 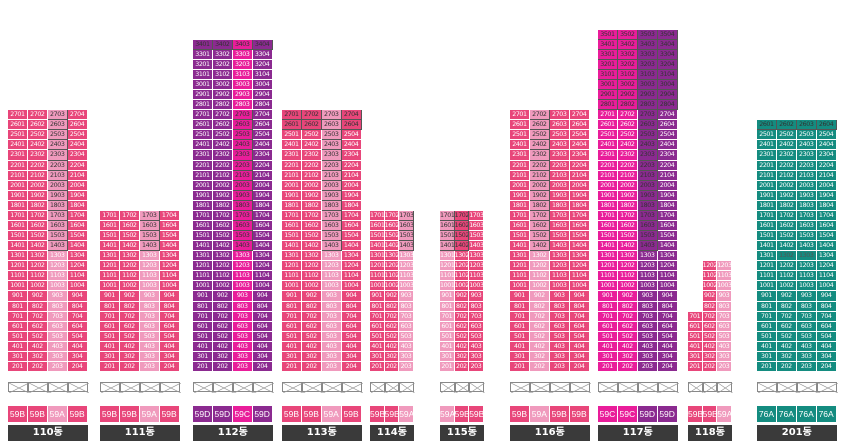 What do you see at coordinates (559, 215) in the screenshot?
I see `unit-cell: 1703` at bounding box center [559, 215].